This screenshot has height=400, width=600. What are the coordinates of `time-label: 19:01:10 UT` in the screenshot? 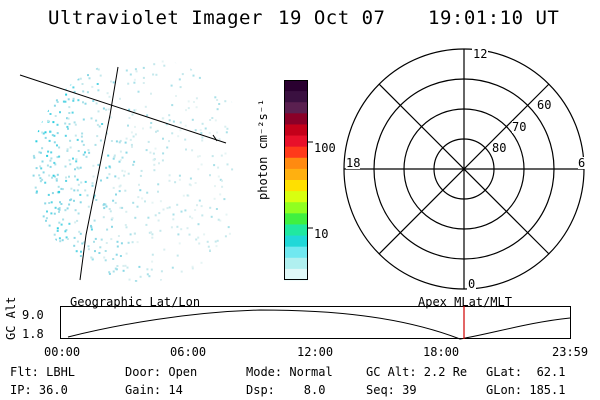 It's located at (494, 18).